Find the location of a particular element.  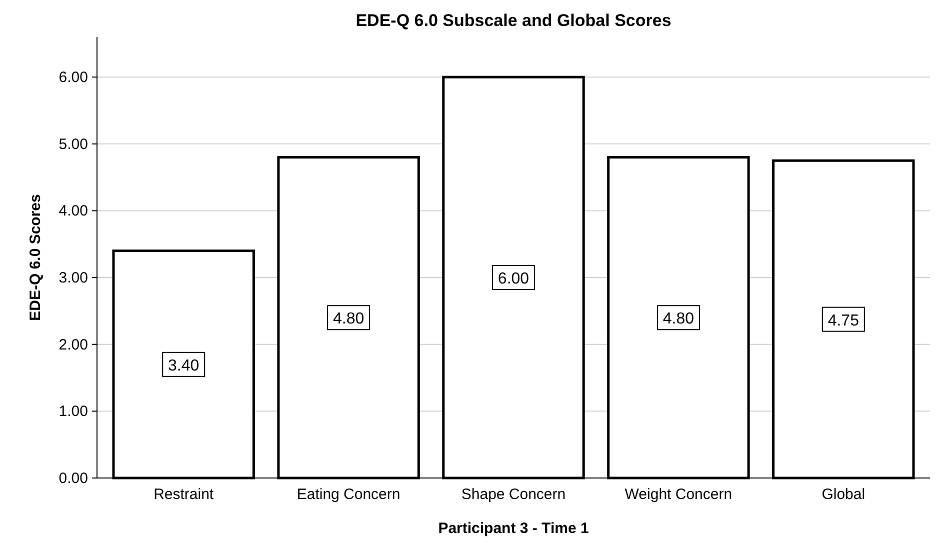

chart-title: EDE-Q 6.0 Subscale and Global Scores is located at coordinates (514, 20).